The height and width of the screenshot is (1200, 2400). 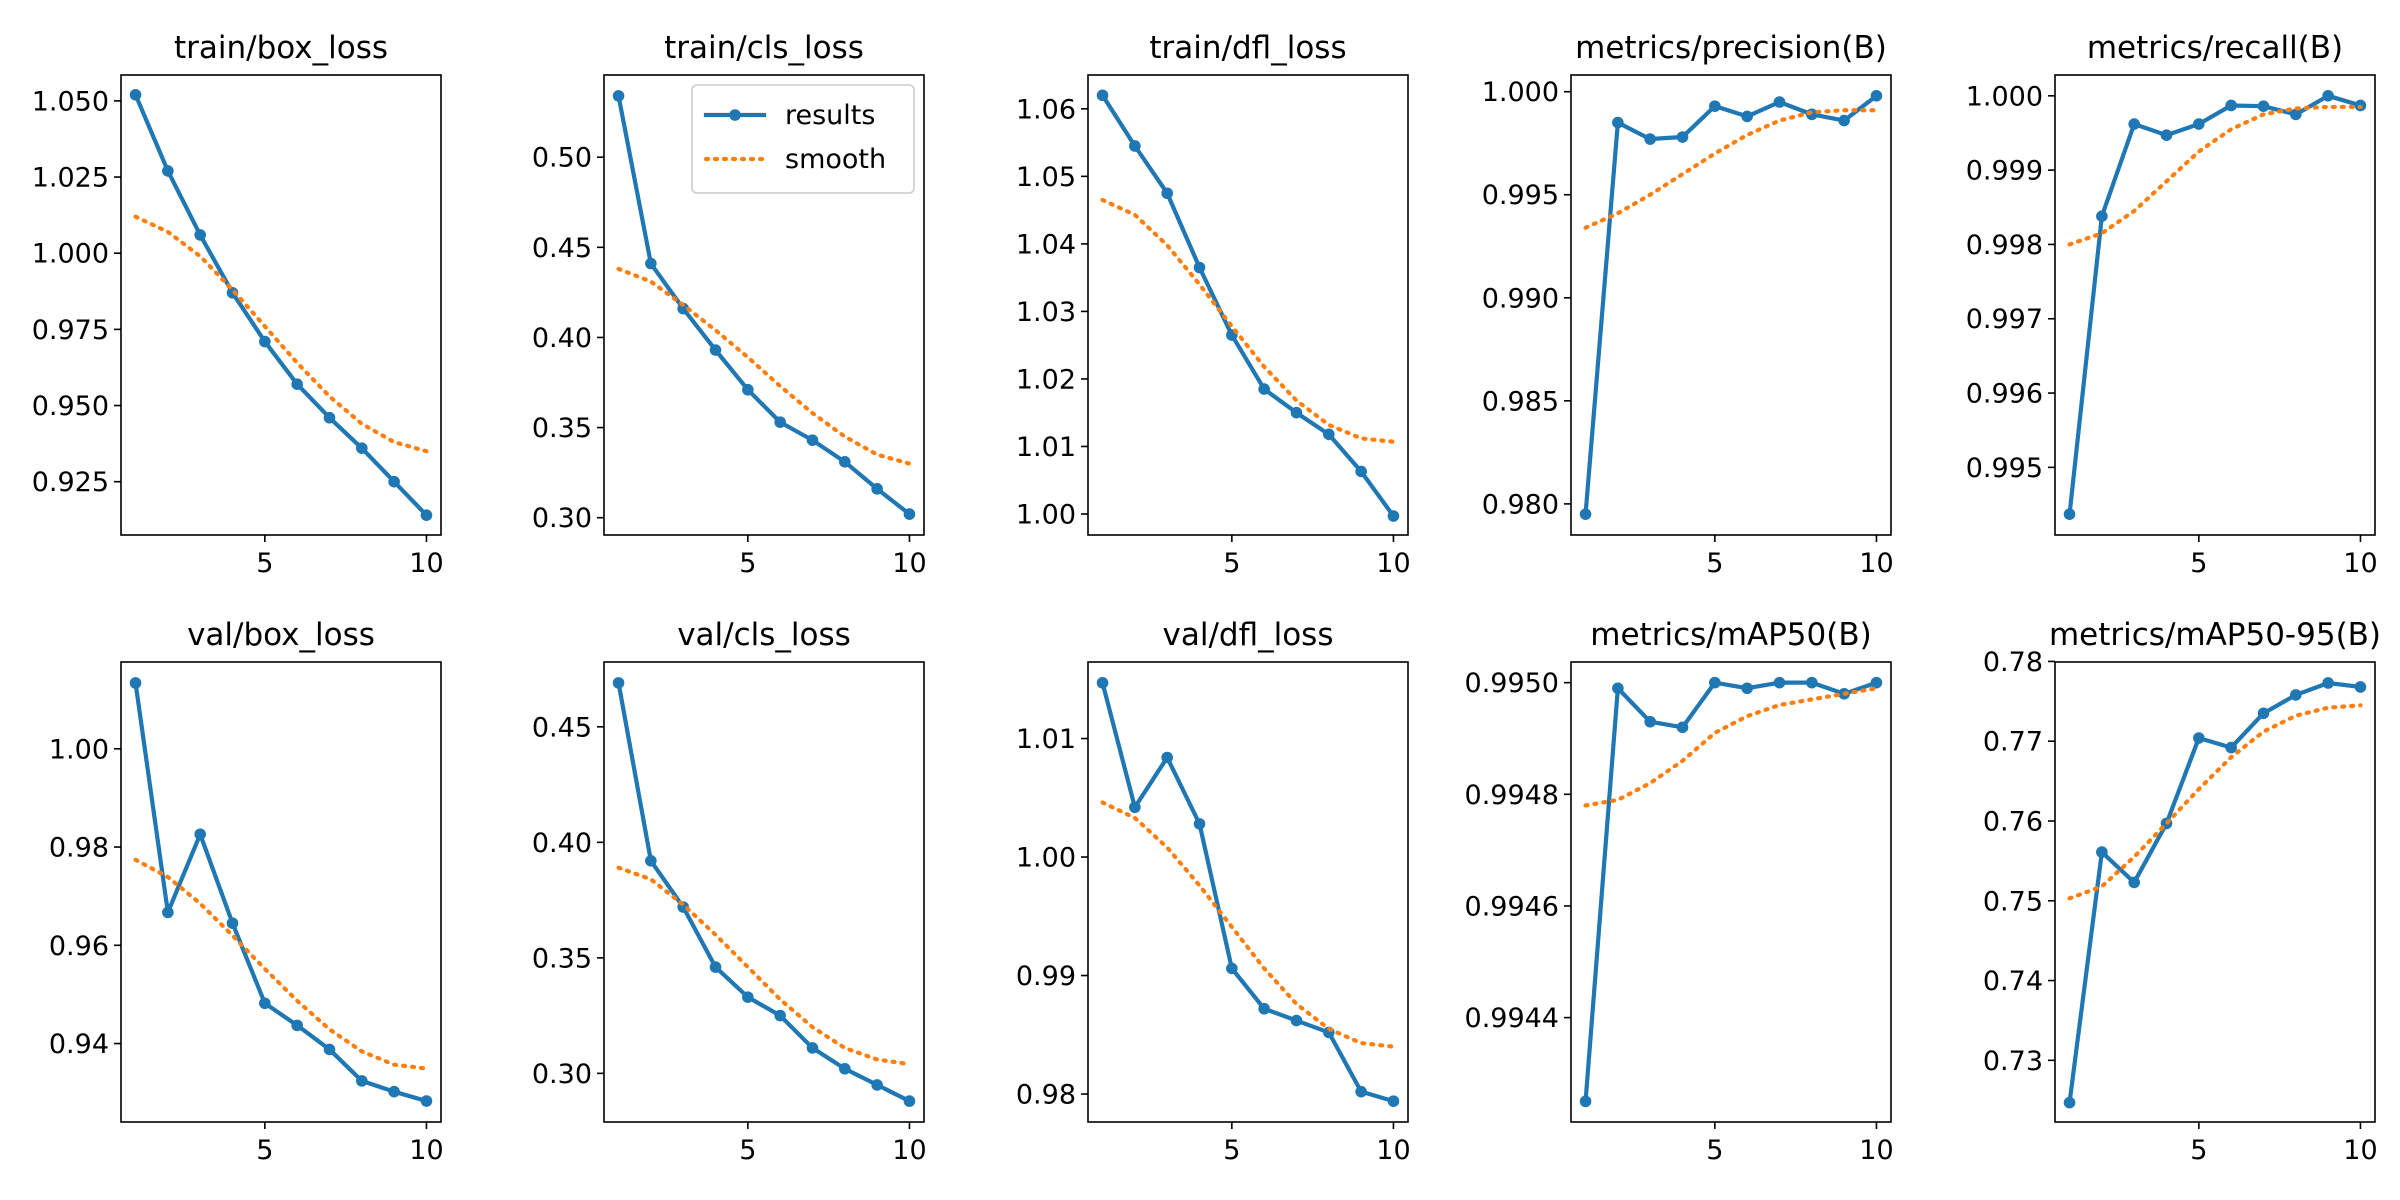 What do you see at coordinates (1046, 1095) in the screenshot?
I see `chart-7-ytick-label-0: 0.98` at bounding box center [1046, 1095].